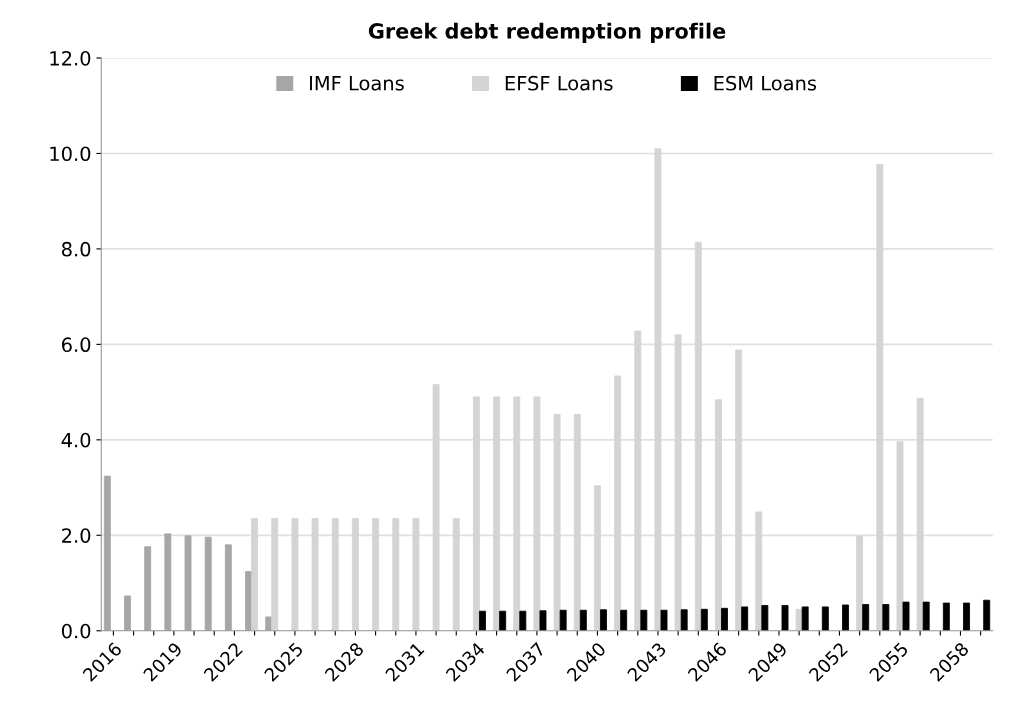 The width and height of the screenshot is (1013, 725). What do you see at coordinates (357, 83) in the screenshot?
I see `legend-label: IMF Loans` at bounding box center [357, 83].